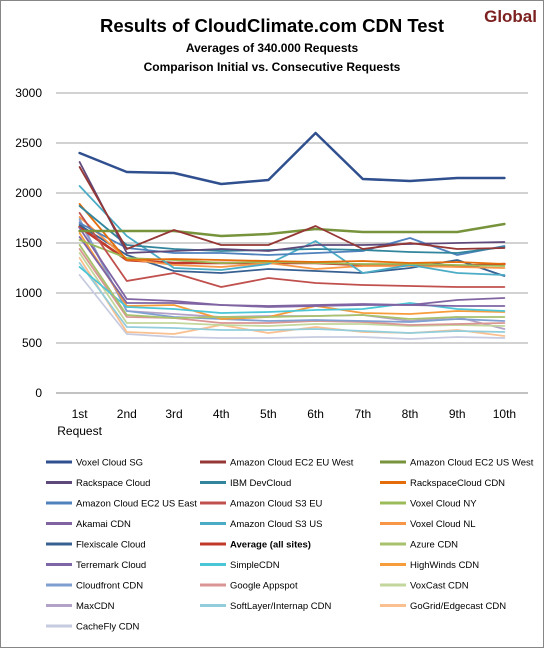 The width and height of the screenshot is (544, 648). What do you see at coordinates (255, 565) in the screenshot?
I see `legend-label: SimpleCDN` at bounding box center [255, 565].